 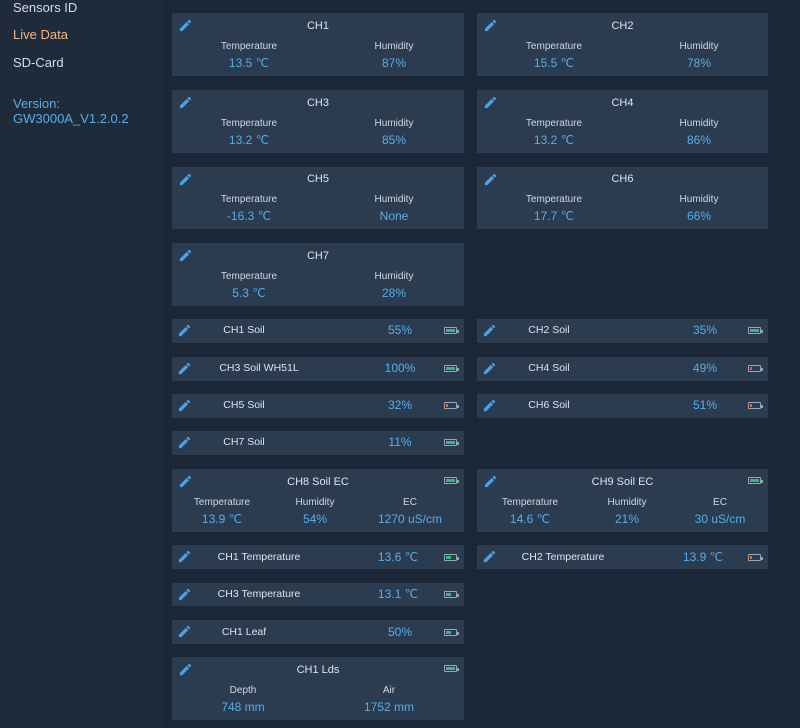 What do you see at coordinates (317, 26) in the screenshot?
I see `card-title: CH1` at bounding box center [317, 26].